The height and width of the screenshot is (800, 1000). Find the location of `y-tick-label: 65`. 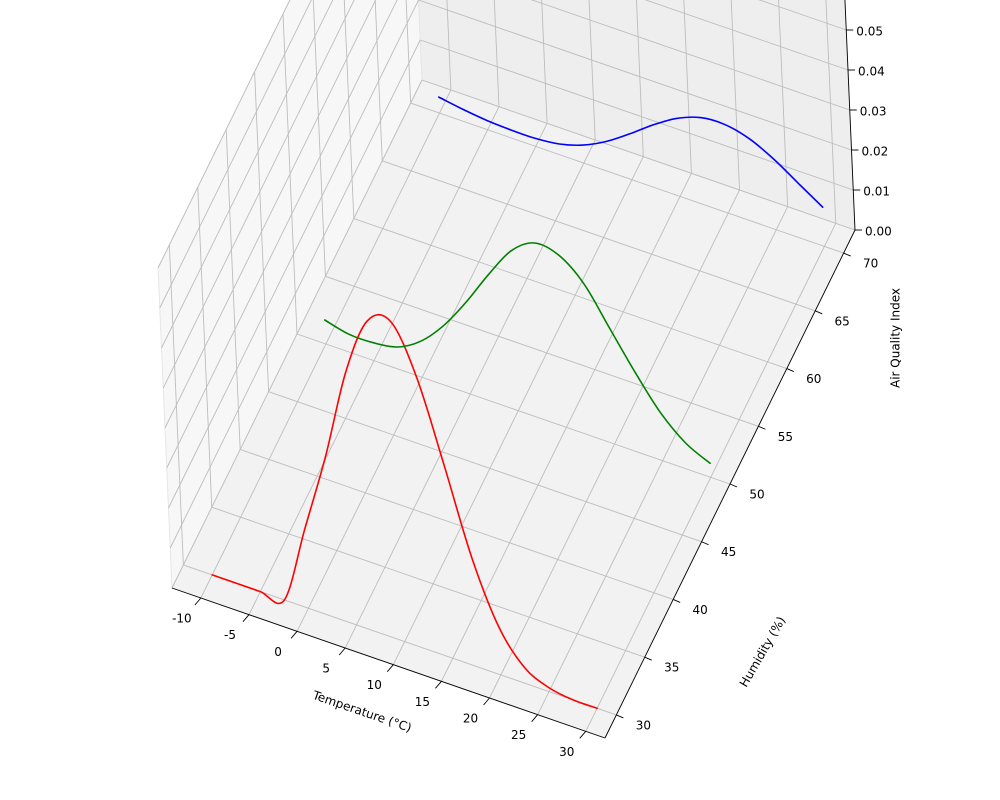

y-tick-label: 65 is located at coordinates (842, 321).